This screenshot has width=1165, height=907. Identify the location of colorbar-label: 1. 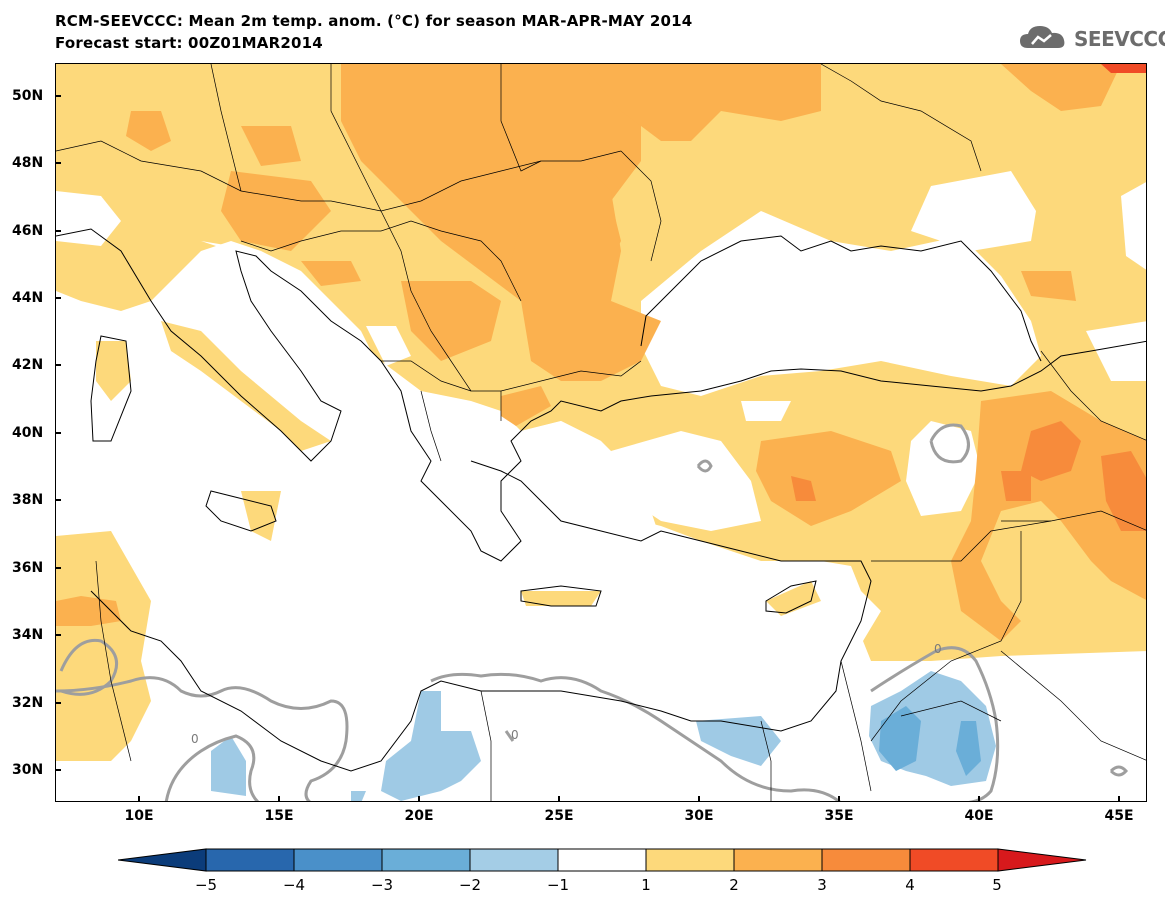
(646, 885).